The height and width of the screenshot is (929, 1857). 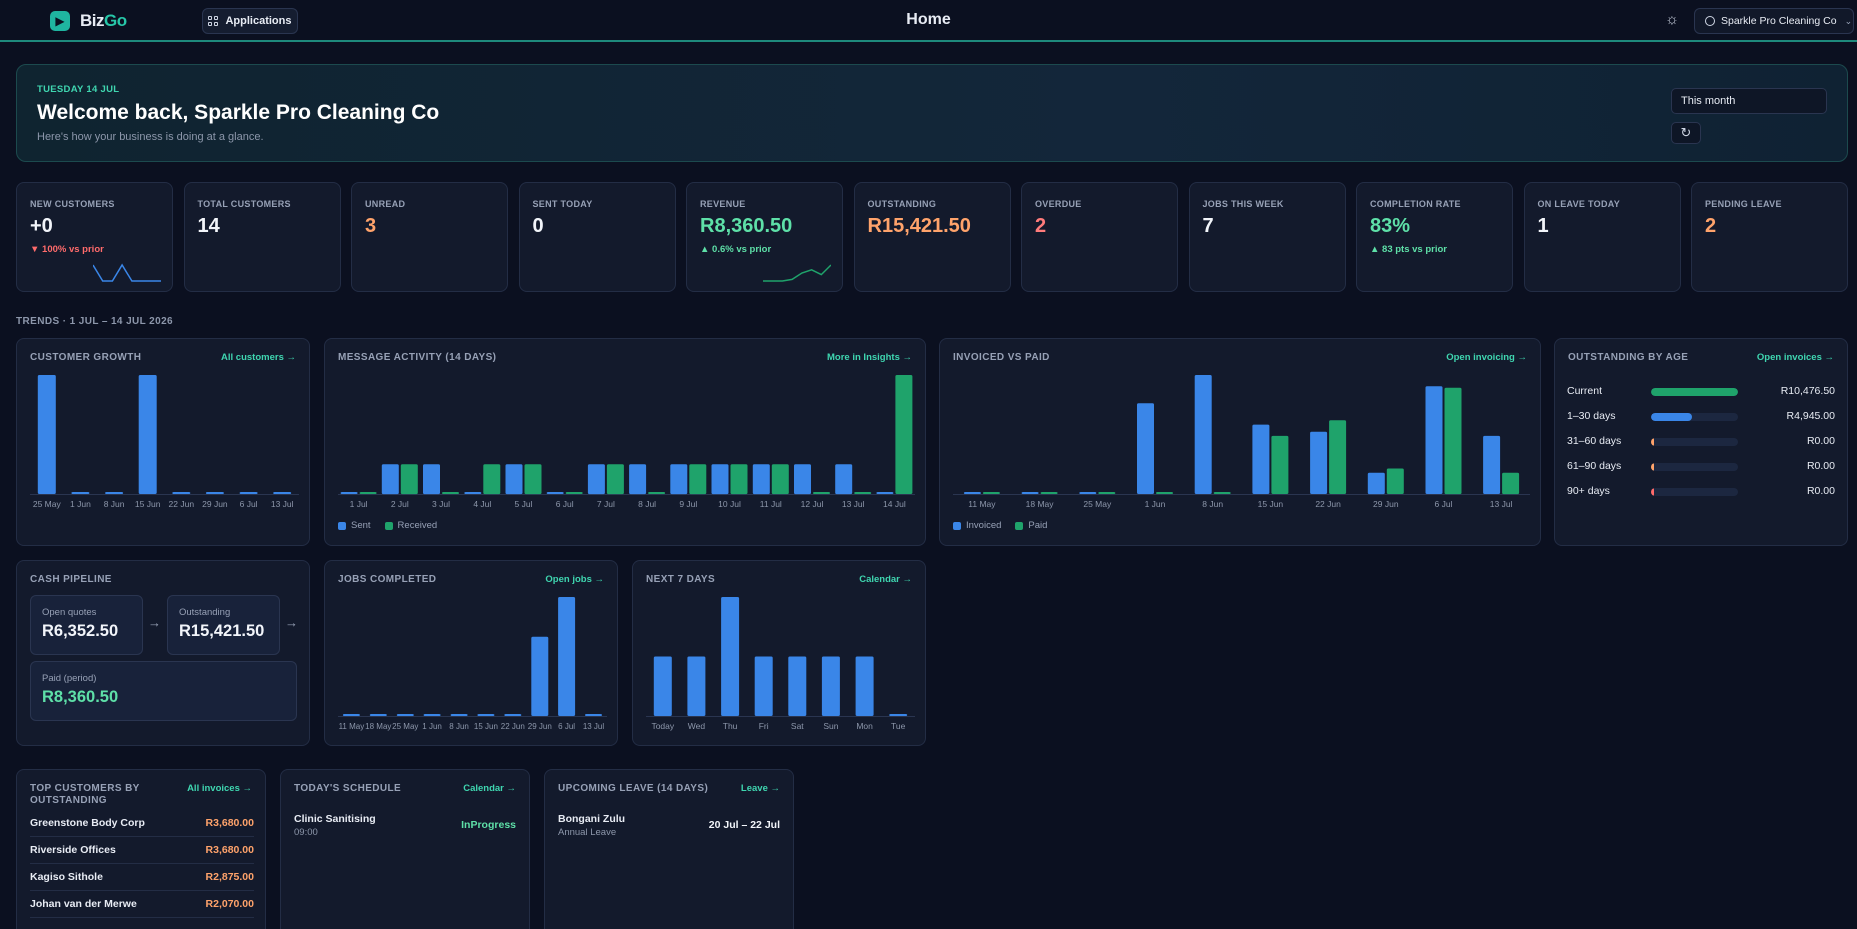 What do you see at coordinates (80, 697) in the screenshot?
I see `paid-period-value: R8,360.50` at bounding box center [80, 697].